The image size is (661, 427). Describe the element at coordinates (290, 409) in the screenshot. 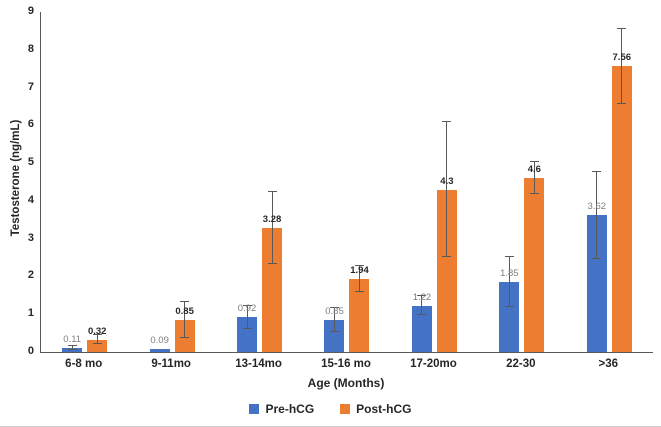

I see `legend-label: Pre-hCG` at that location.